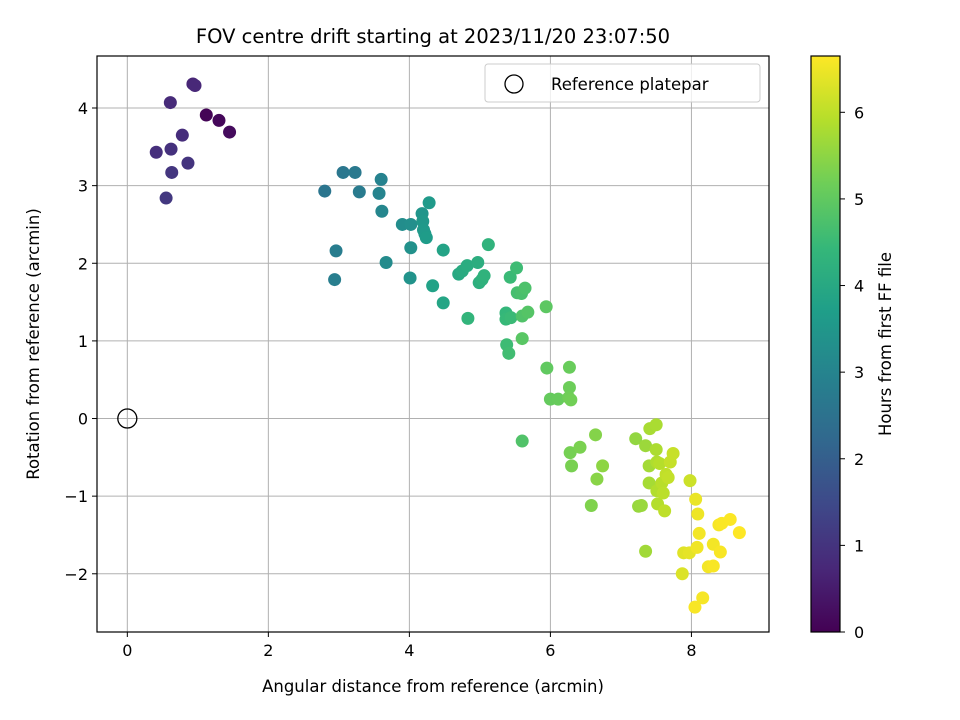 This screenshot has height=720, width=960. Describe the element at coordinates (83, 263) in the screenshot. I see `y-tick-label: 2` at that location.